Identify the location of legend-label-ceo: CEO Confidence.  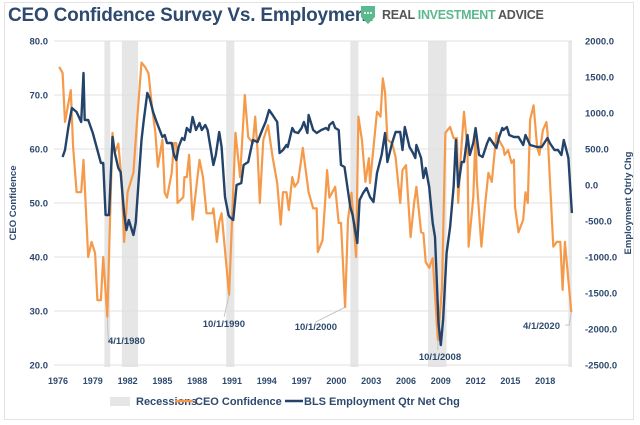
(238, 402).